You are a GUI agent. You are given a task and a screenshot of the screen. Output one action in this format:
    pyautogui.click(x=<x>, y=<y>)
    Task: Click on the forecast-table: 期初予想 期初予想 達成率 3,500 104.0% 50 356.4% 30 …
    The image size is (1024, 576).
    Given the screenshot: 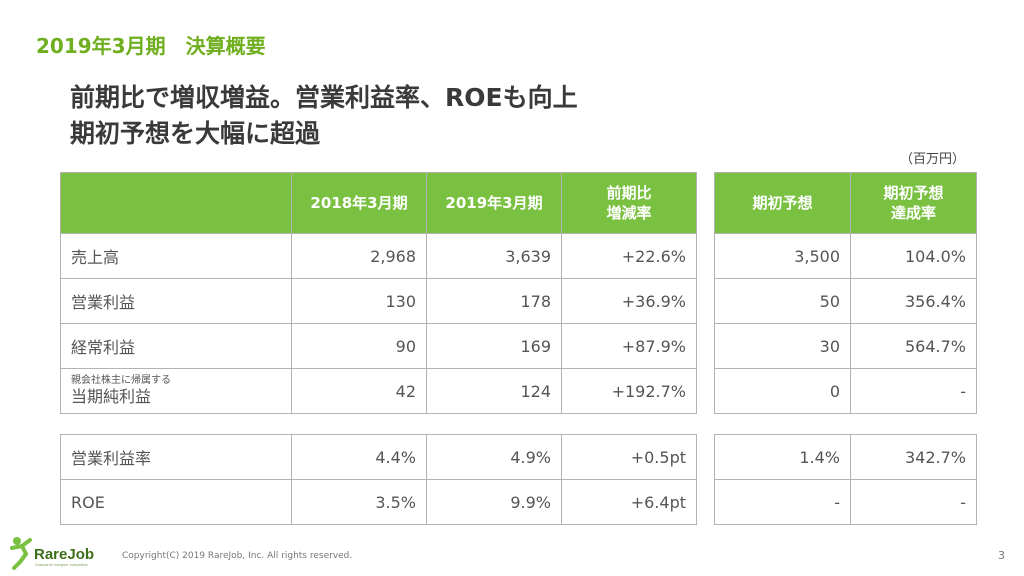 What is the action you would take?
    pyautogui.click(x=845, y=293)
    